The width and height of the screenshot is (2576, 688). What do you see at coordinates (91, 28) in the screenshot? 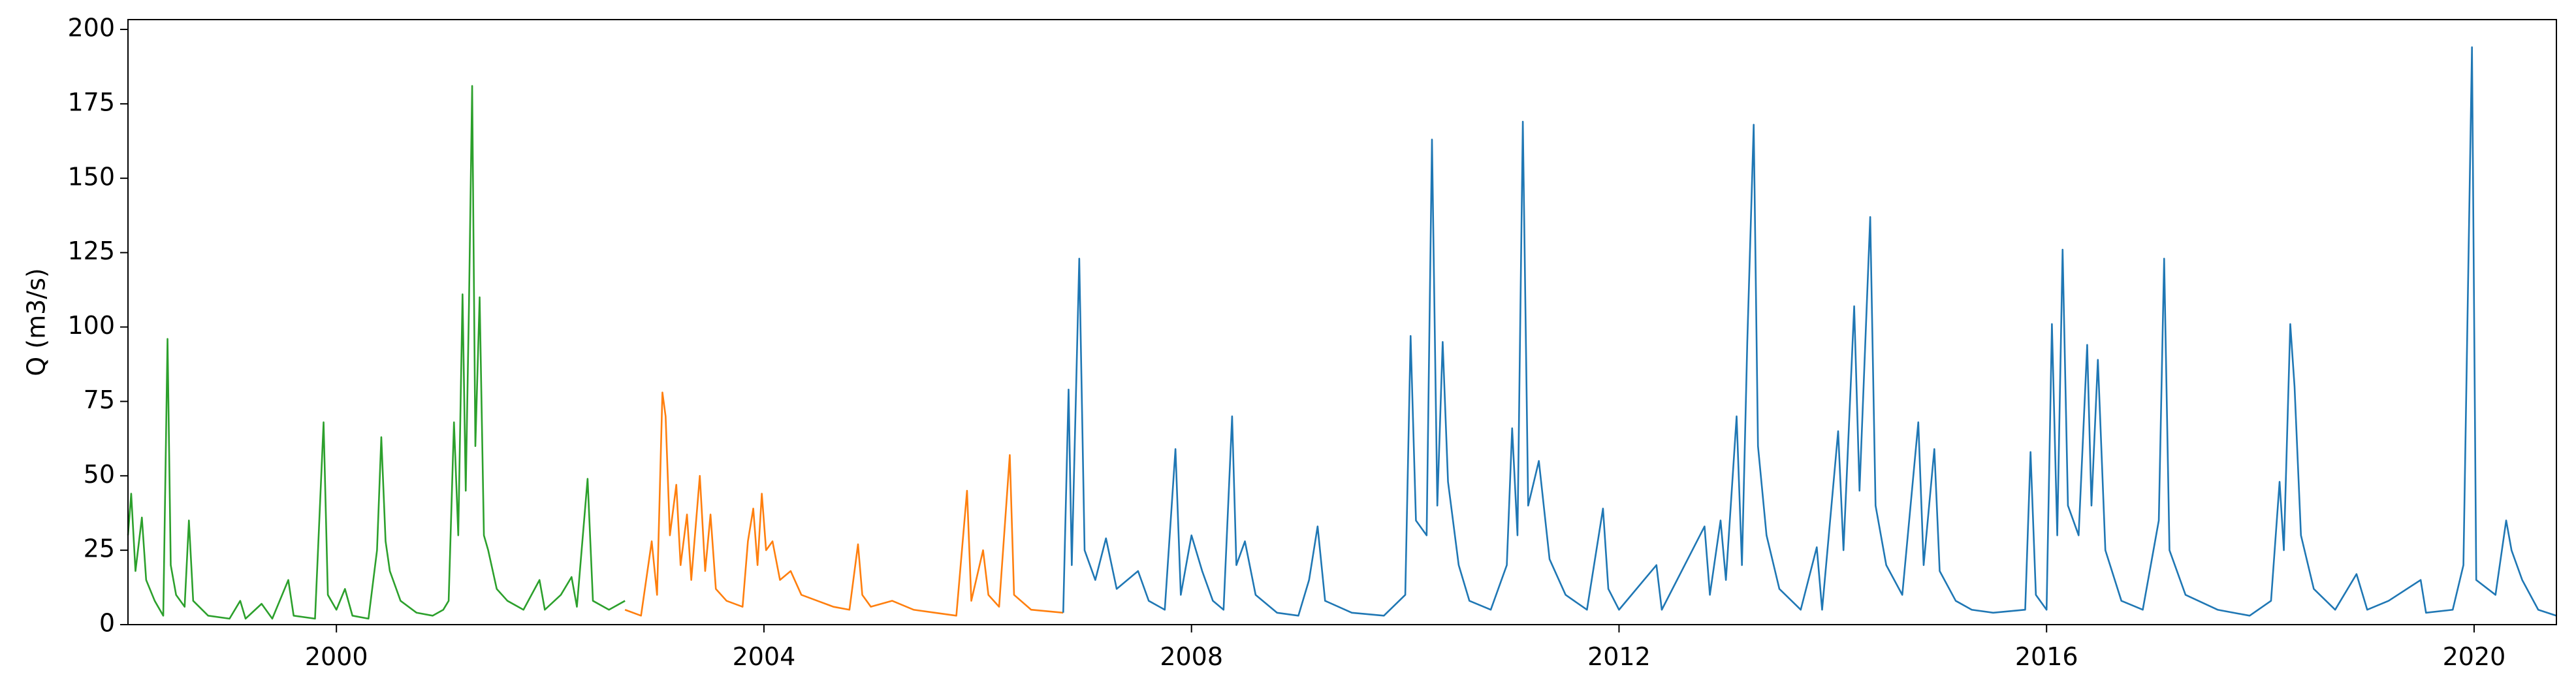
I see `y-tick-label: 200` at bounding box center [91, 28].